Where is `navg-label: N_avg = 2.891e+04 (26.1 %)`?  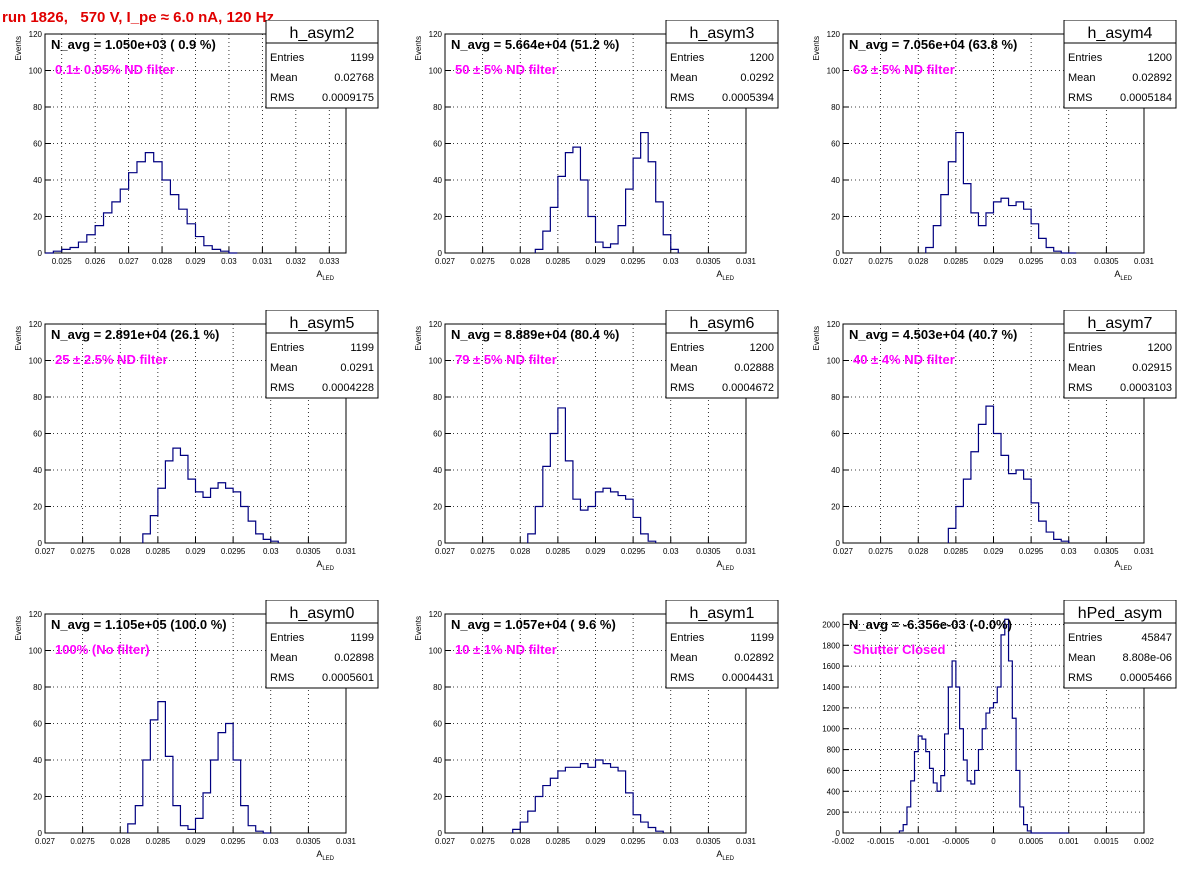
navg-label: N_avg = 2.891e+04 (26.1 %) is located at coordinates (135, 334).